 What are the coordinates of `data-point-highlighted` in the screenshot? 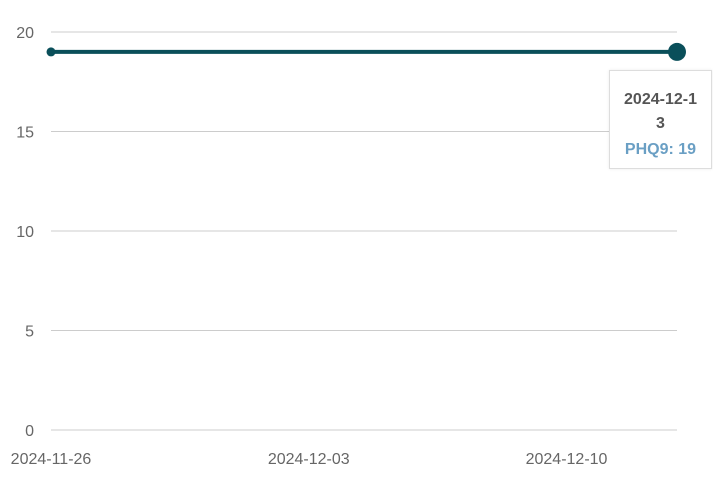 It's located at (677, 51).